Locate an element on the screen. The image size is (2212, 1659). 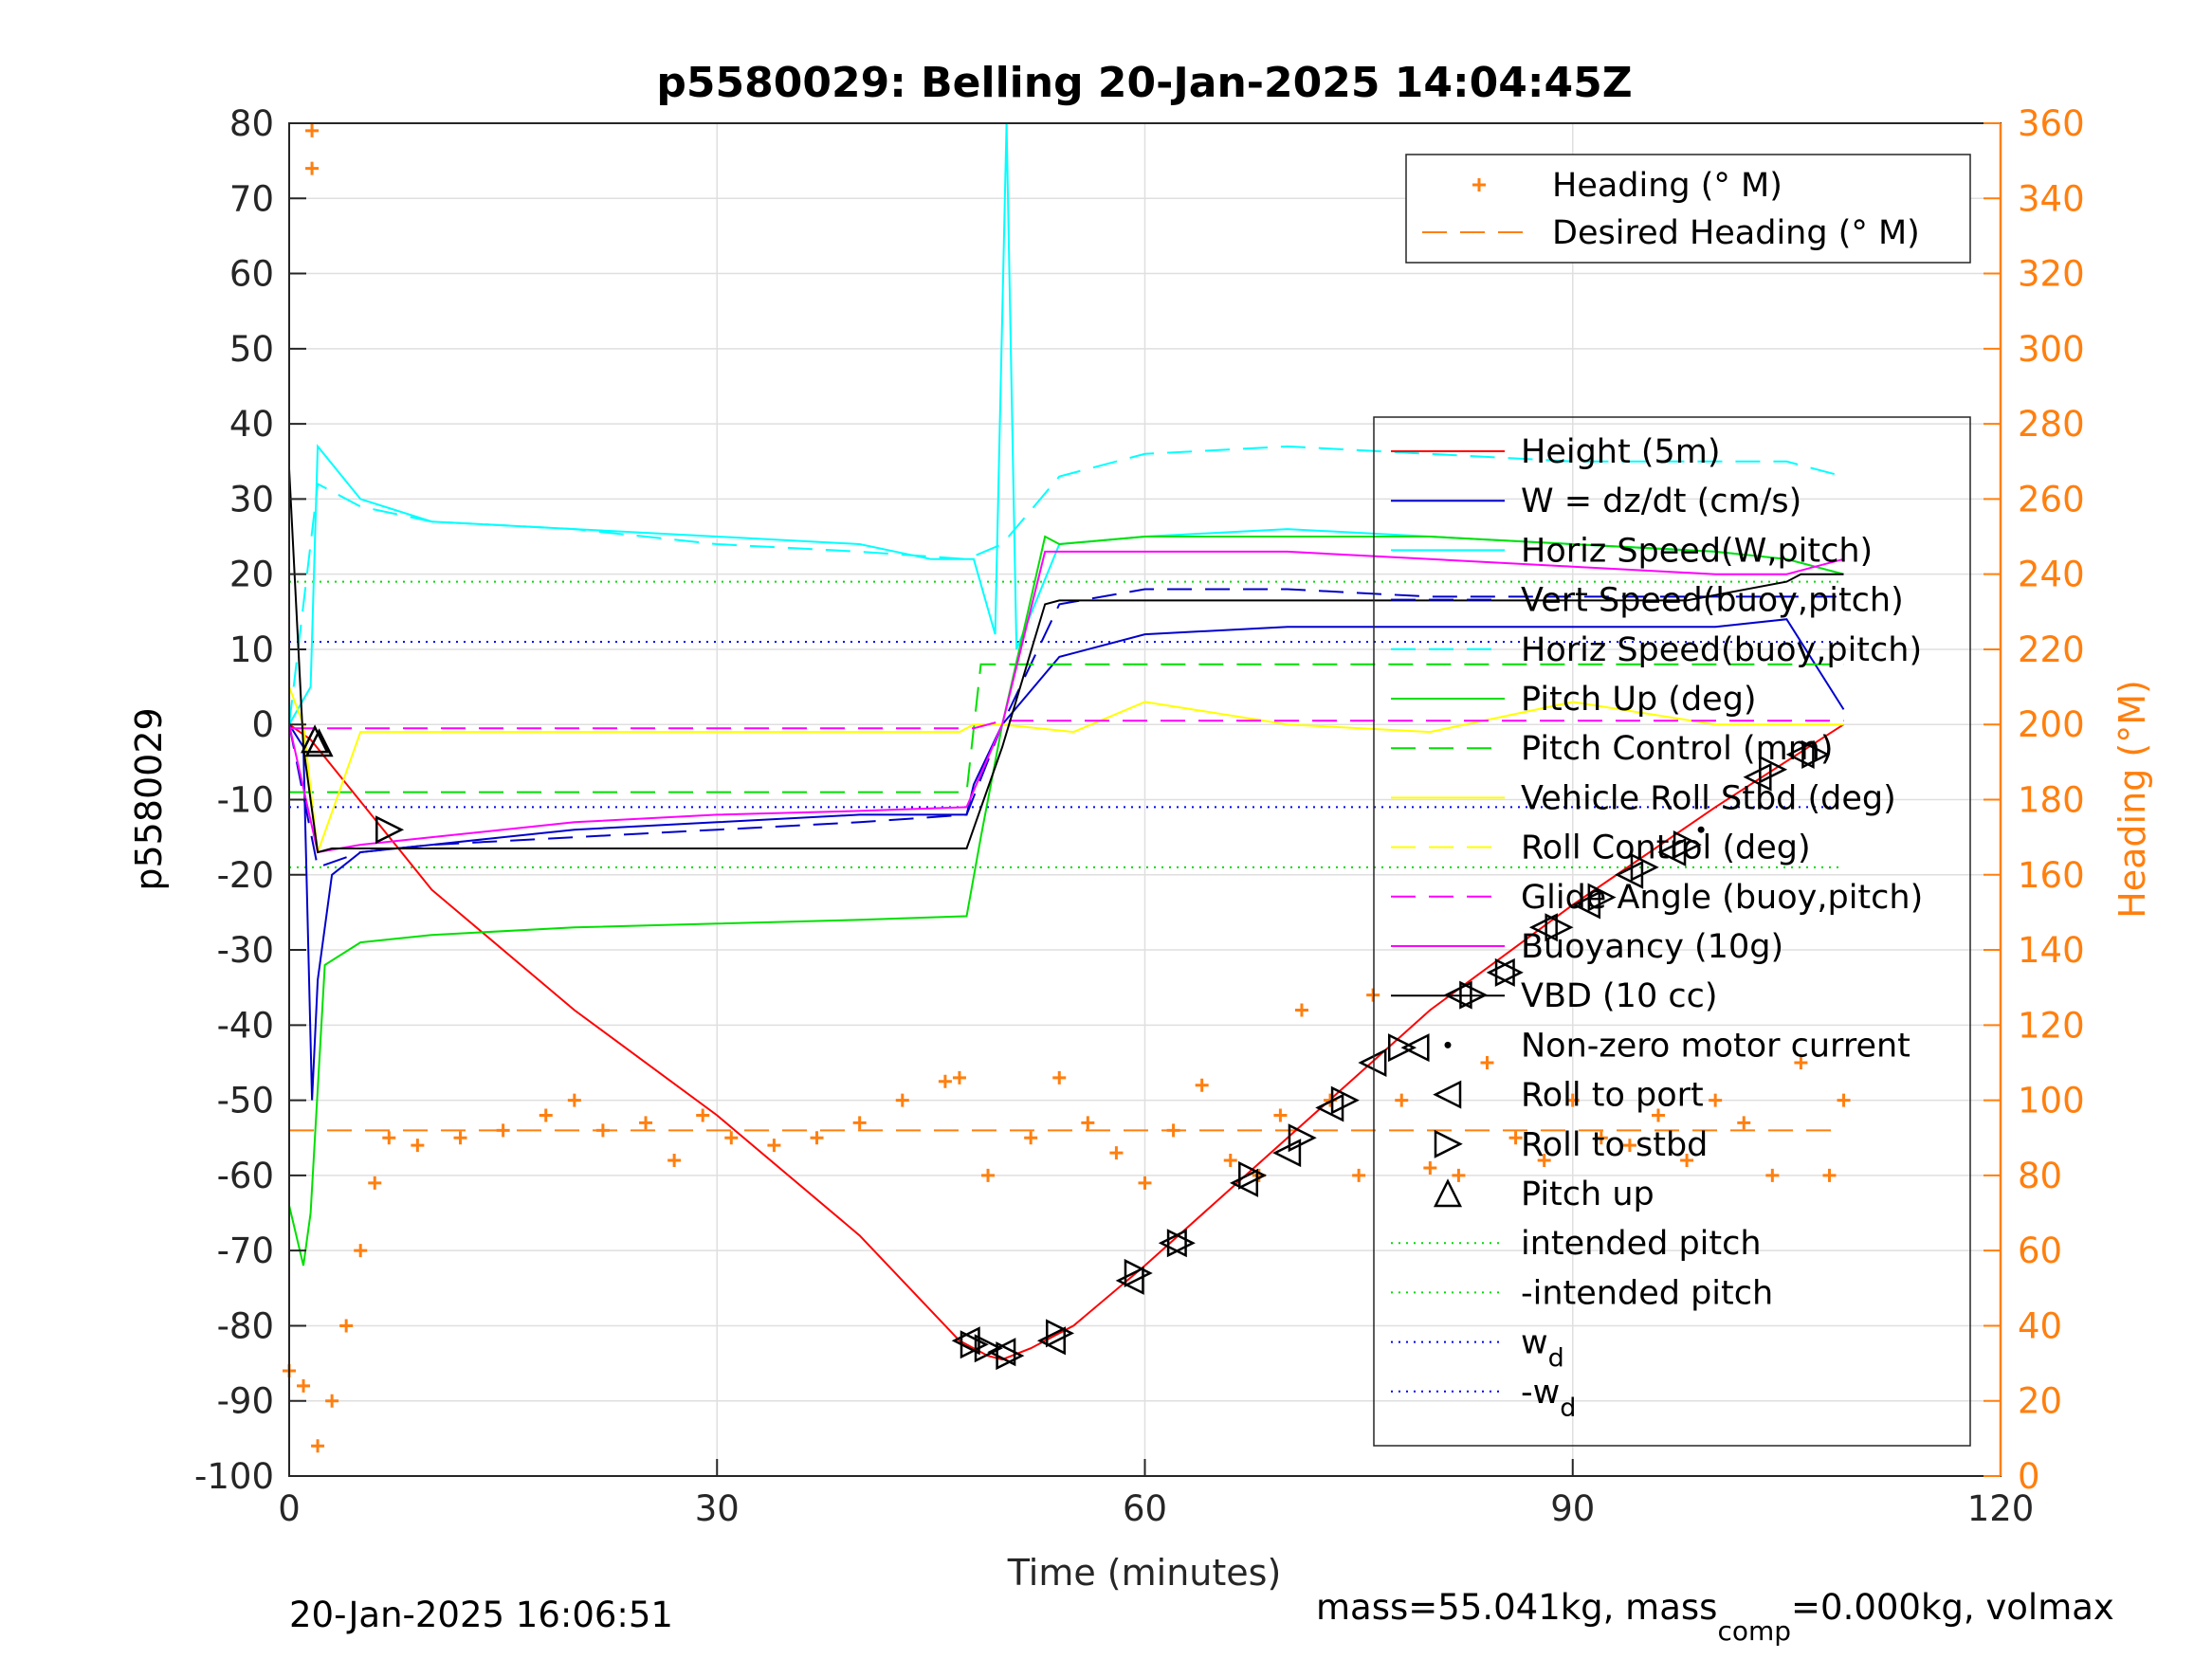
footer-date: 20-Jan-2025 16:06:51 is located at coordinates (481, 1615).